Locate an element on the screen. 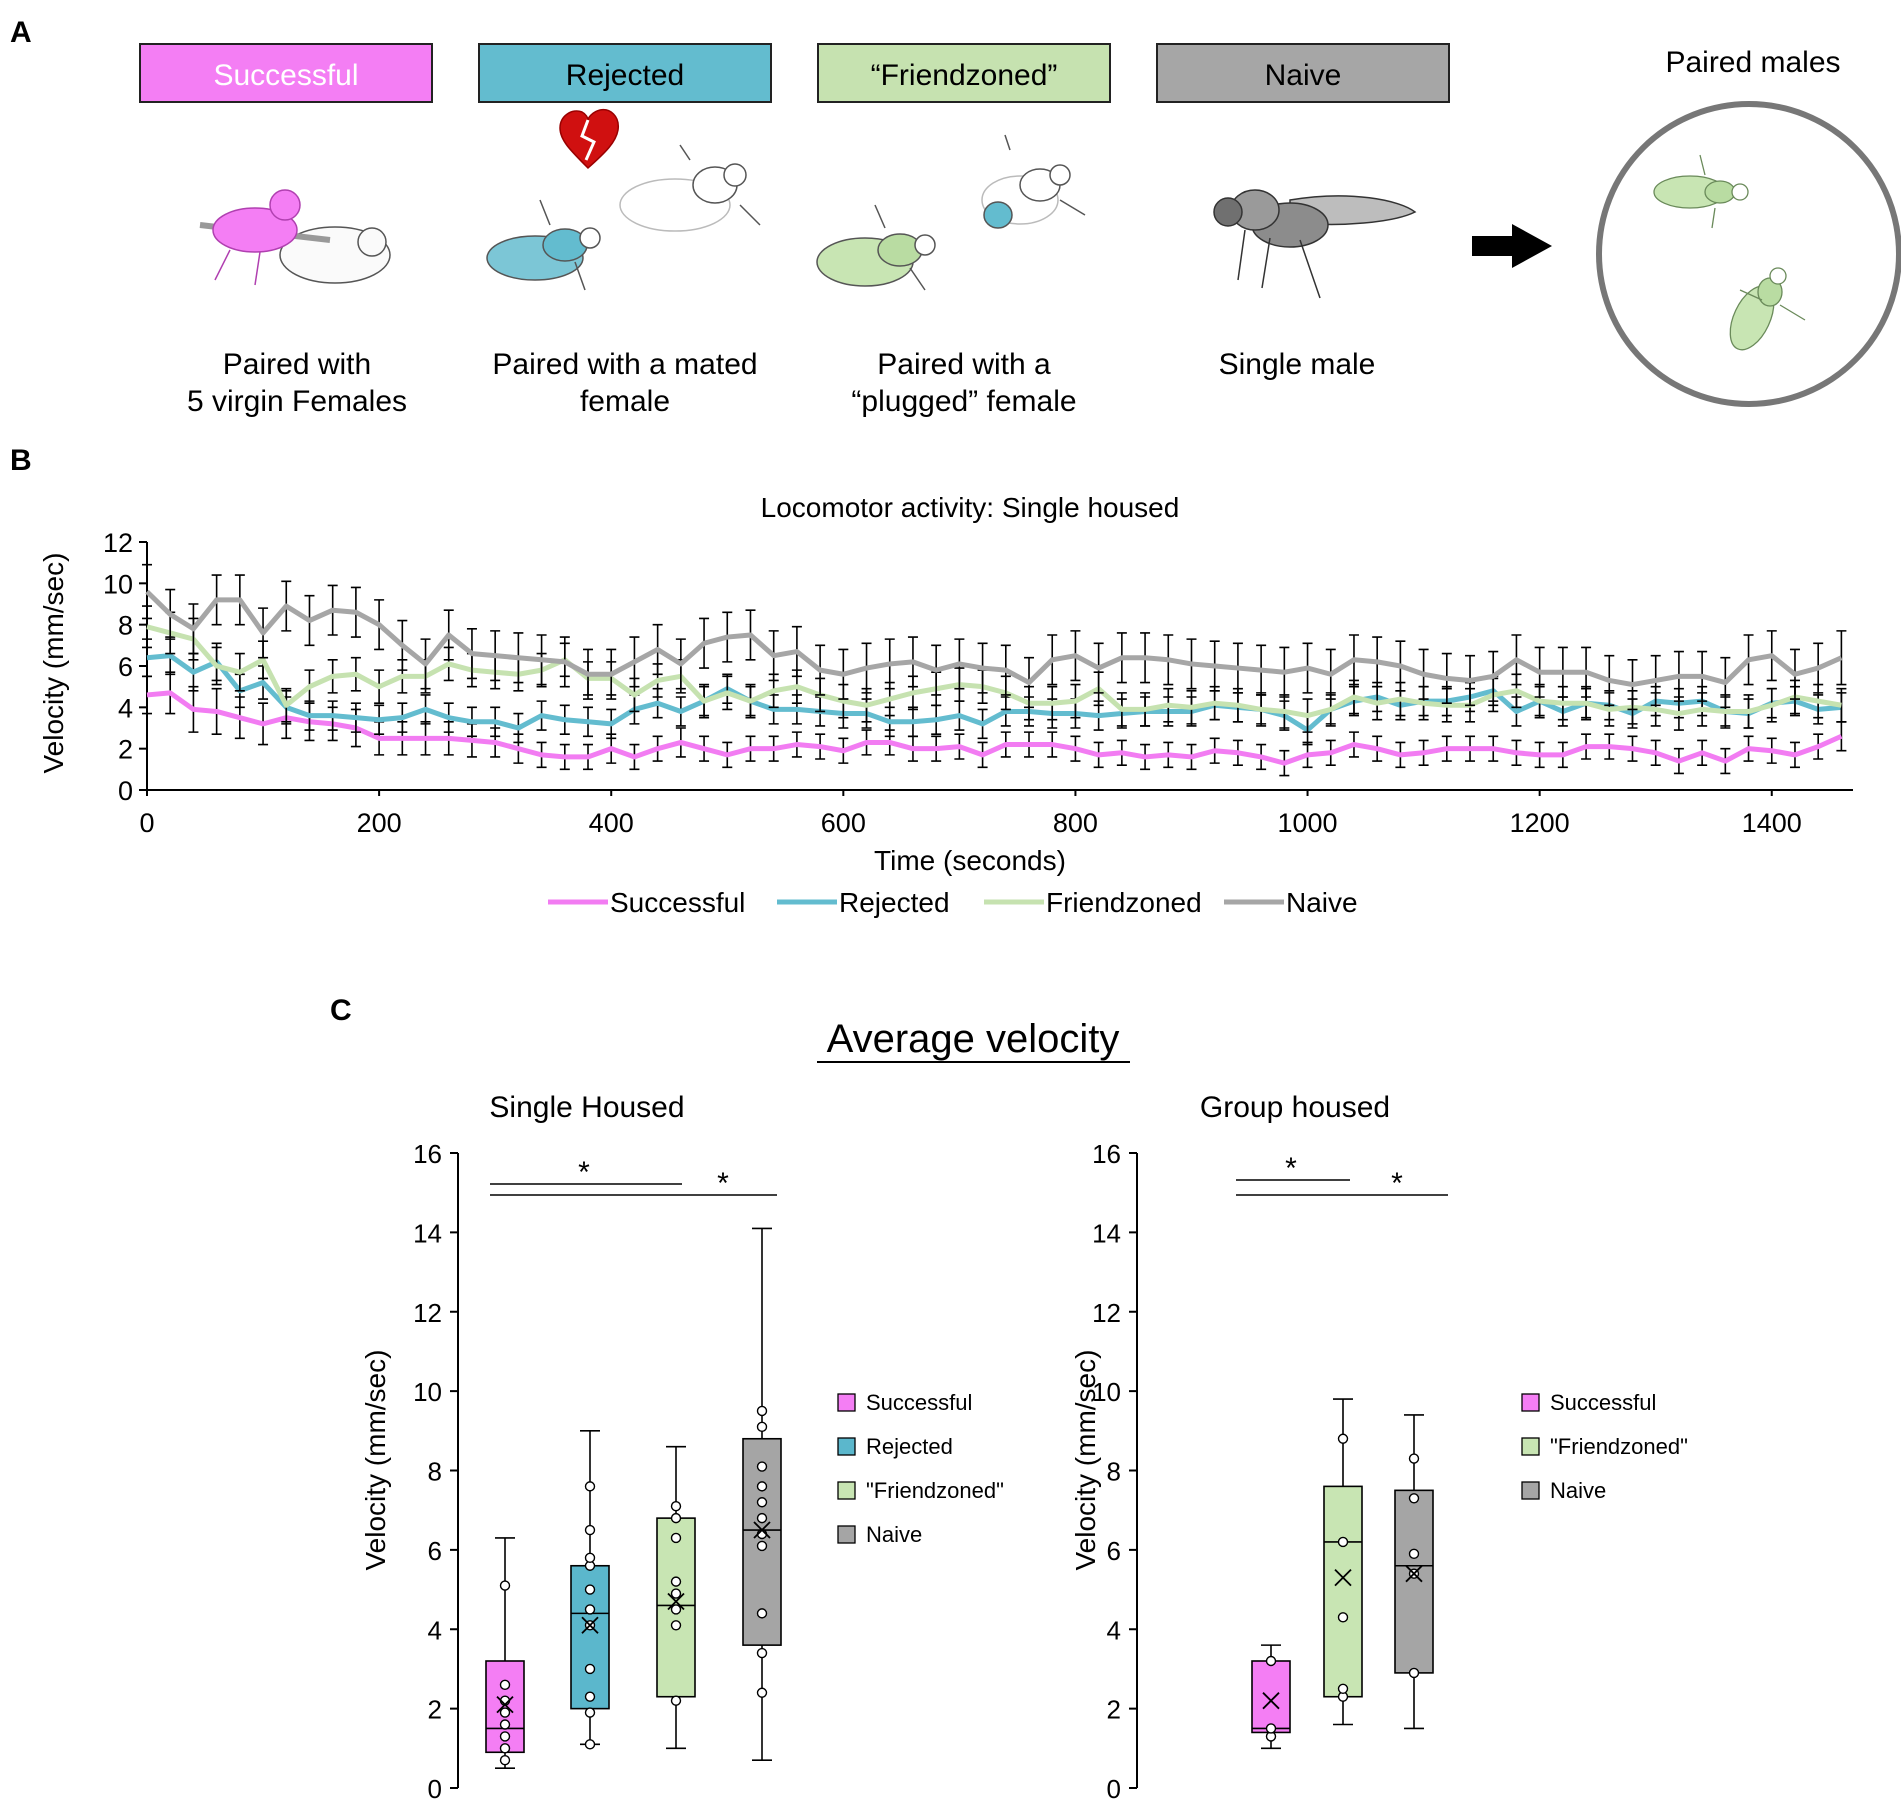 This screenshot has width=1901, height=1799. box-rejected is located at coordinates (590, 1590).